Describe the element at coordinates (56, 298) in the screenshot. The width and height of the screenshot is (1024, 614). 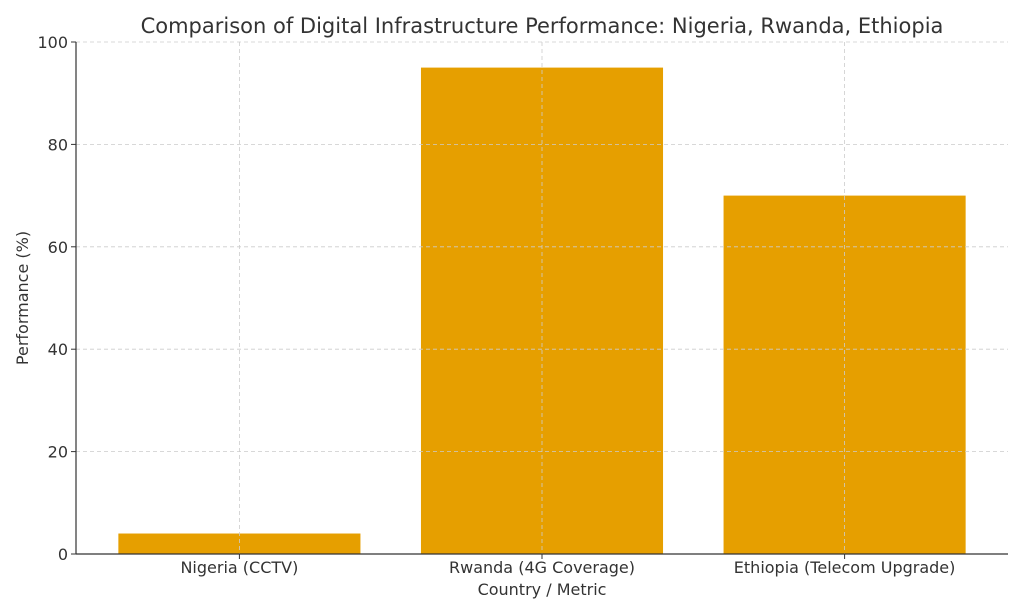
I see `y-ticks: 0 20 40 60 80 100` at that location.